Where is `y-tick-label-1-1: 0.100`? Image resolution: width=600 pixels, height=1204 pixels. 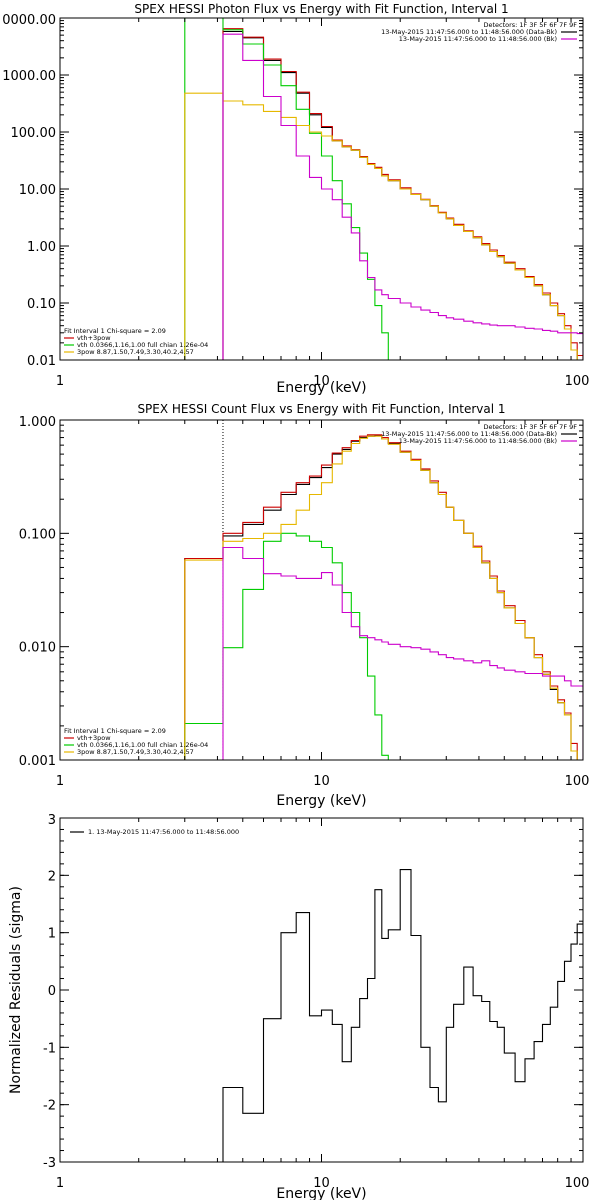 y-tick-label-1-1: 0.100 is located at coordinates (37, 534).